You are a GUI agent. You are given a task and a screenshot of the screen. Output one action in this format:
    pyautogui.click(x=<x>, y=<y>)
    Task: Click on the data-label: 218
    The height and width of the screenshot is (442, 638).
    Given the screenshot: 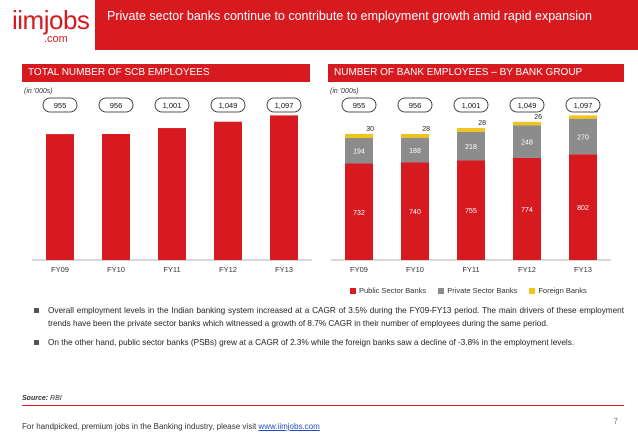 What is the action you would take?
    pyautogui.click(x=471, y=147)
    